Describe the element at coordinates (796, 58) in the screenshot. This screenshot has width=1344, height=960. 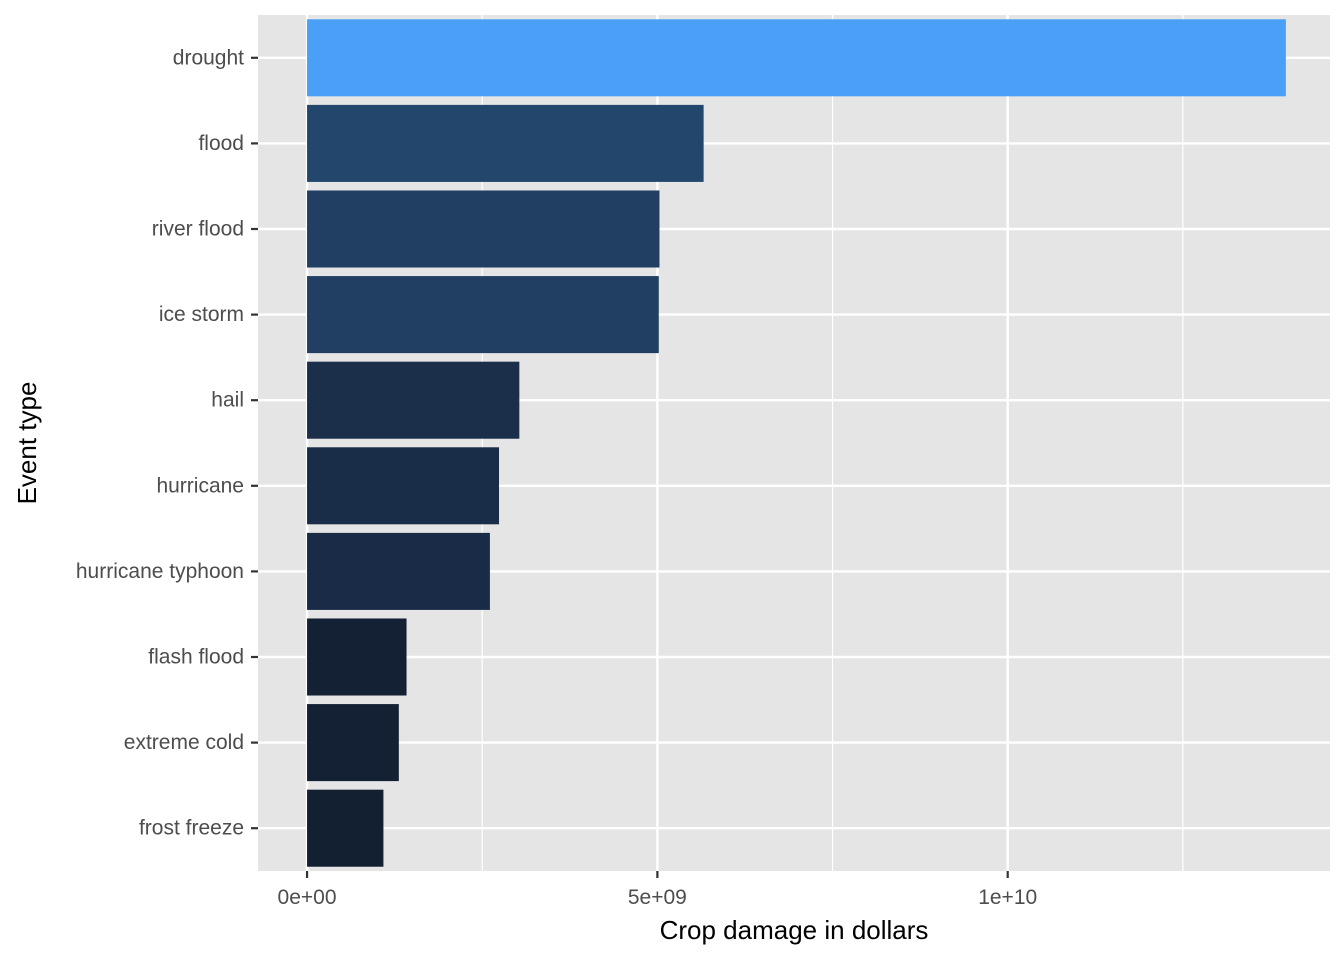
I see `bar-drought` at that location.